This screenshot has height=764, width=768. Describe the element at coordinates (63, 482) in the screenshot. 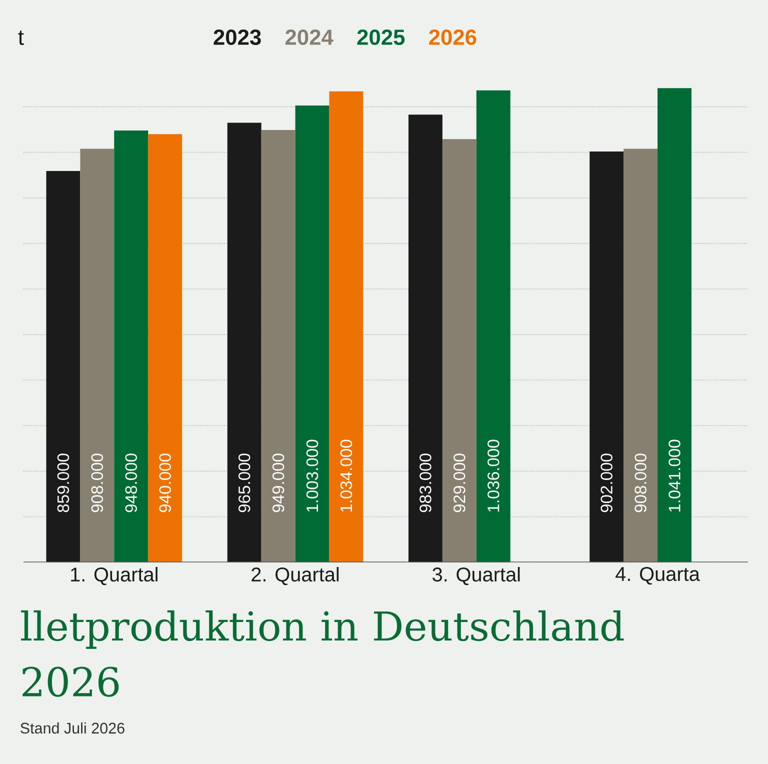

I see `data-label: 859.000` at that location.